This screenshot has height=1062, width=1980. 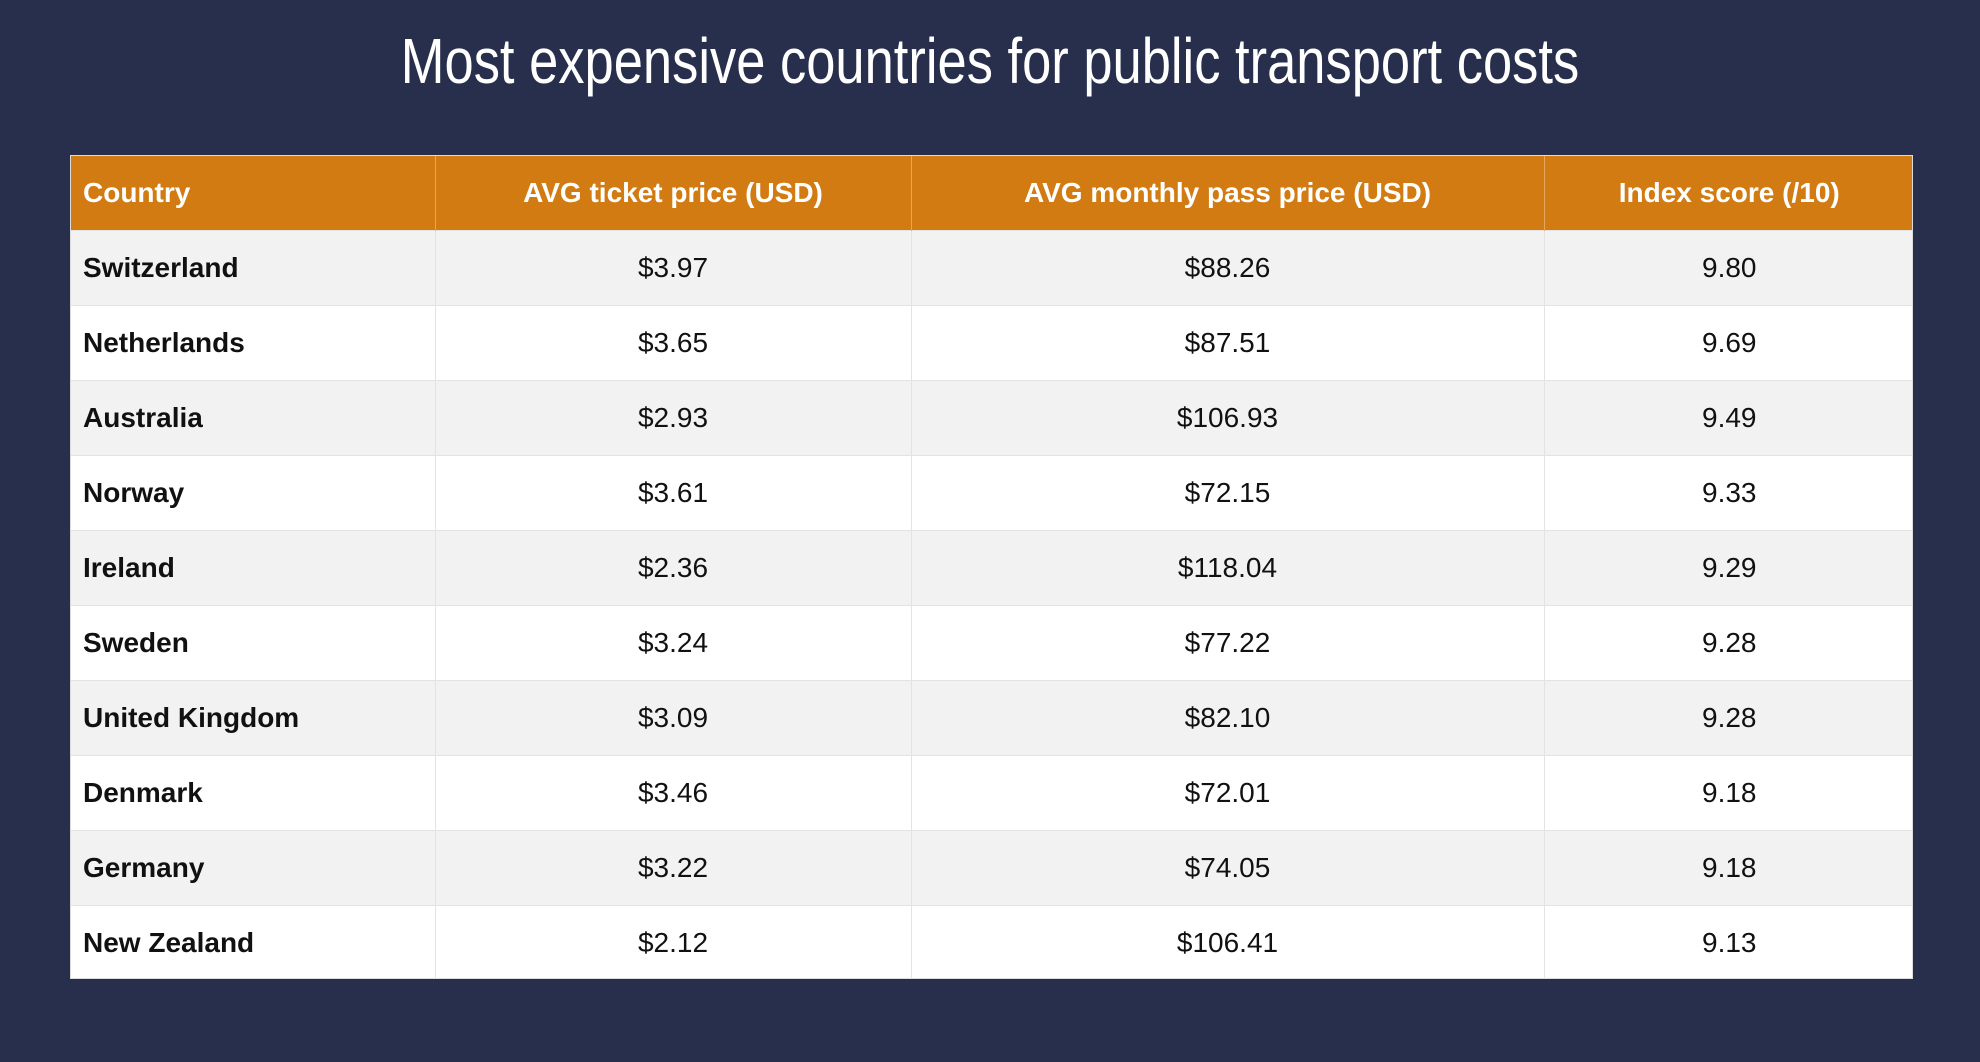 What do you see at coordinates (253, 193) in the screenshot?
I see `column-header-country: Country` at bounding box center [253, 193].